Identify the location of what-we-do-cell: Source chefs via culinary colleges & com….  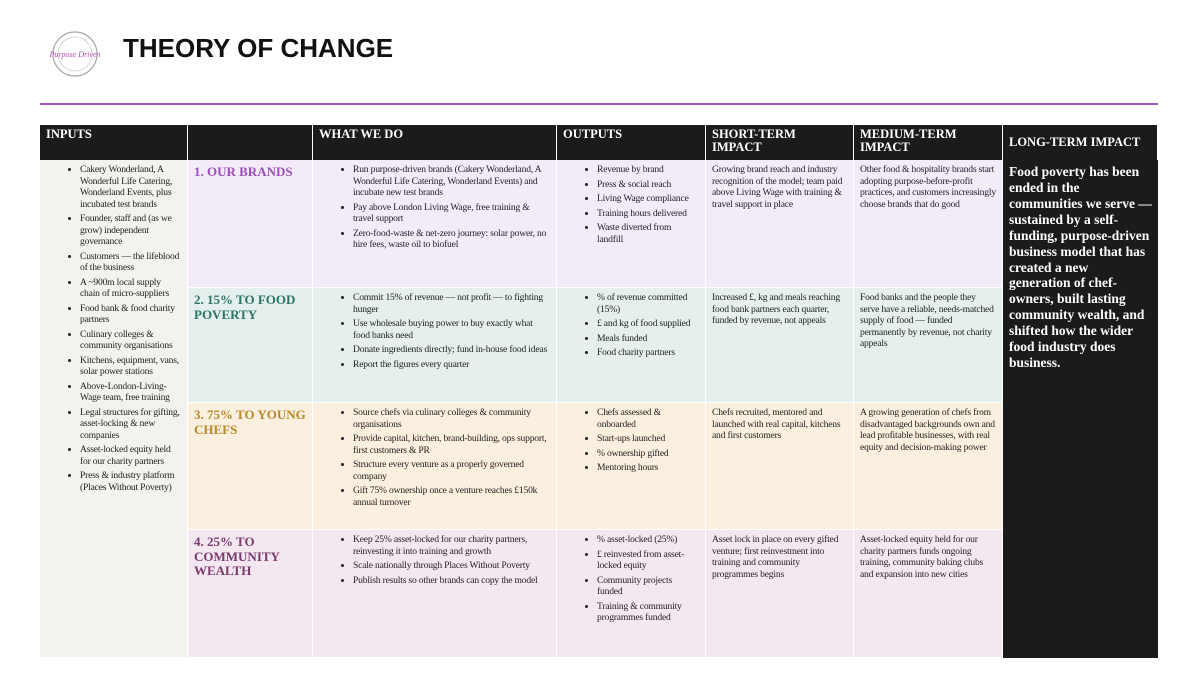
(435, 466).